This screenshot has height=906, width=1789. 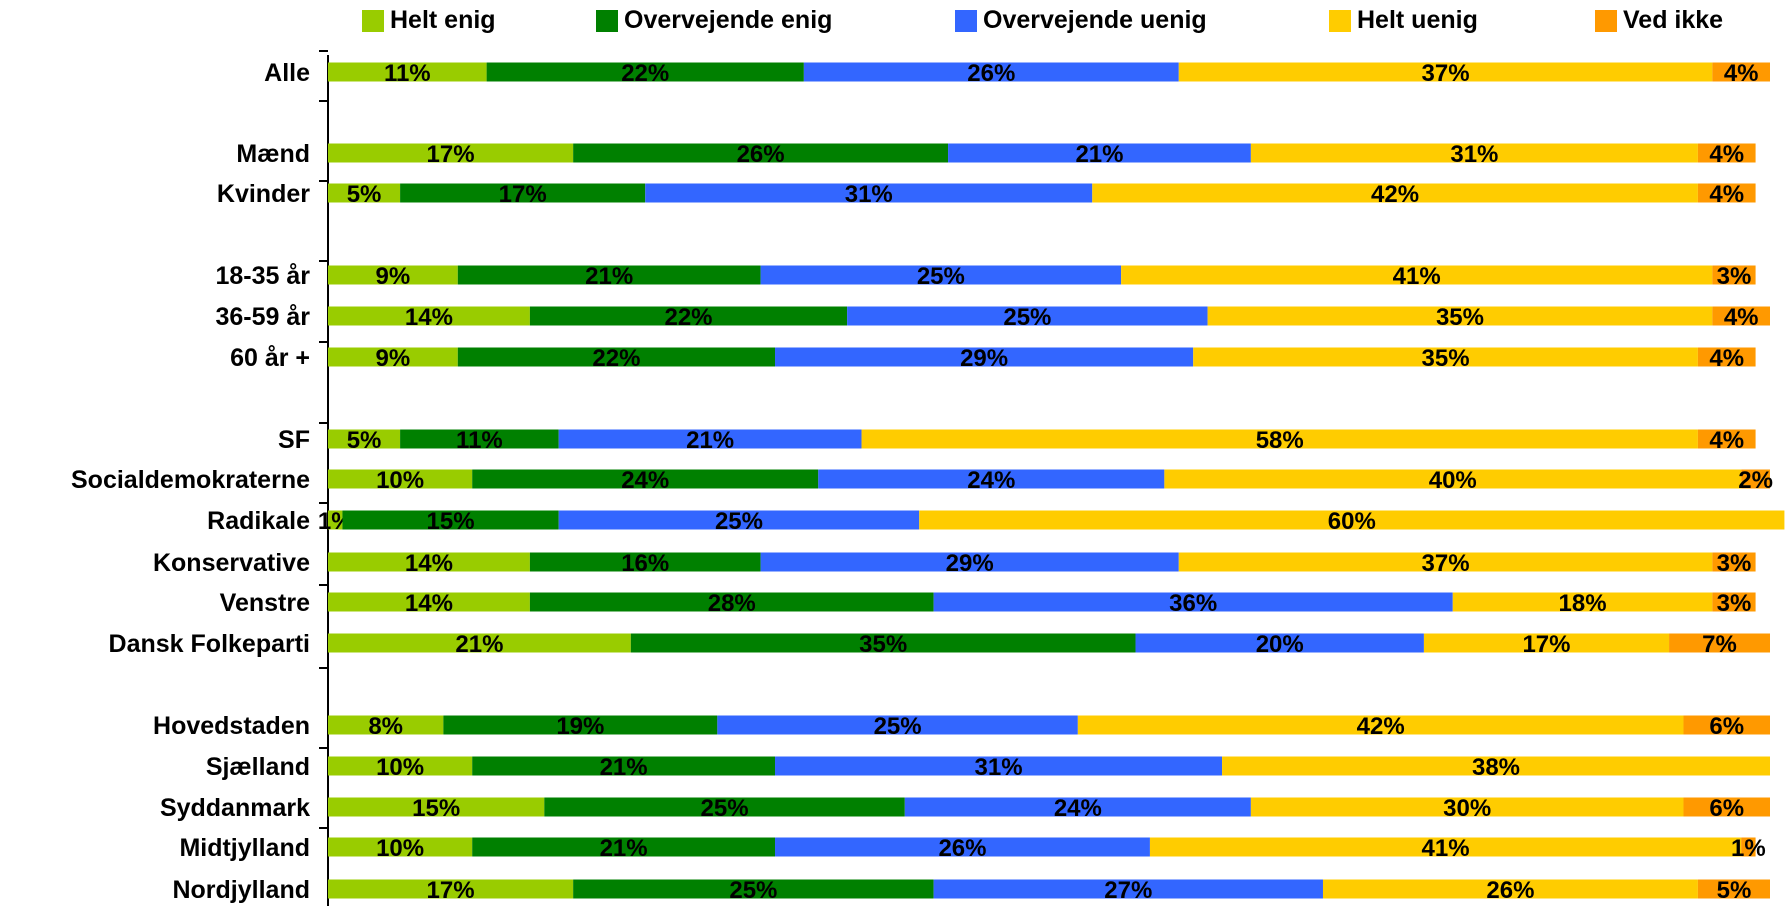 I want to click on category-label: Venstre, so click(x=265, y=603).